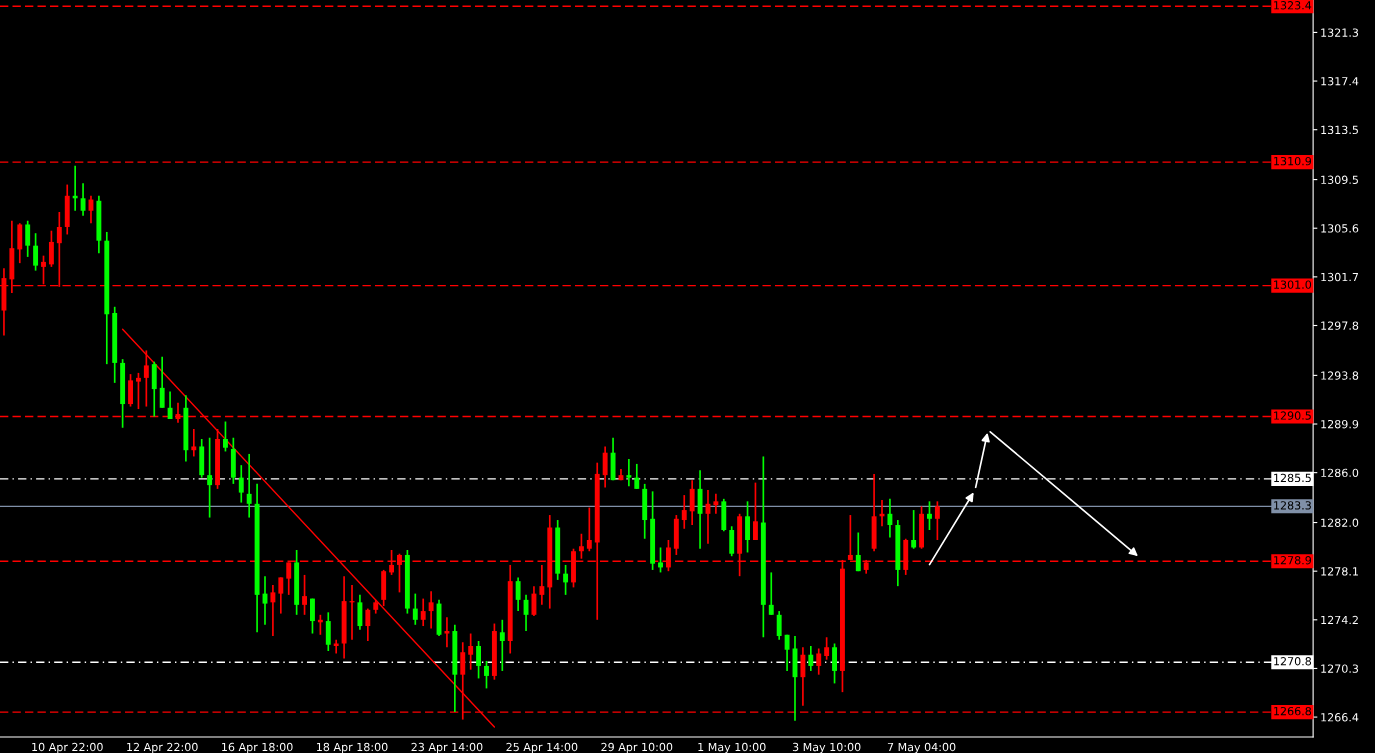 The height and width of the screenshot is (753, 1375). I want to click on y-tick-label: 1286.0, so click(1340, 473).